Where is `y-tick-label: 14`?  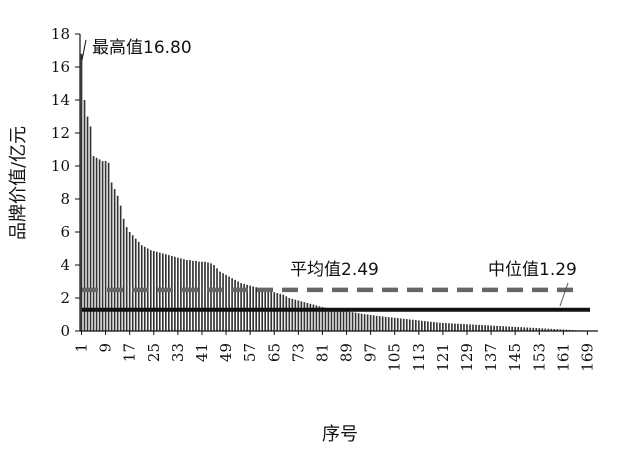
y-tick-label: 14 is located at coordinates (60, 100).